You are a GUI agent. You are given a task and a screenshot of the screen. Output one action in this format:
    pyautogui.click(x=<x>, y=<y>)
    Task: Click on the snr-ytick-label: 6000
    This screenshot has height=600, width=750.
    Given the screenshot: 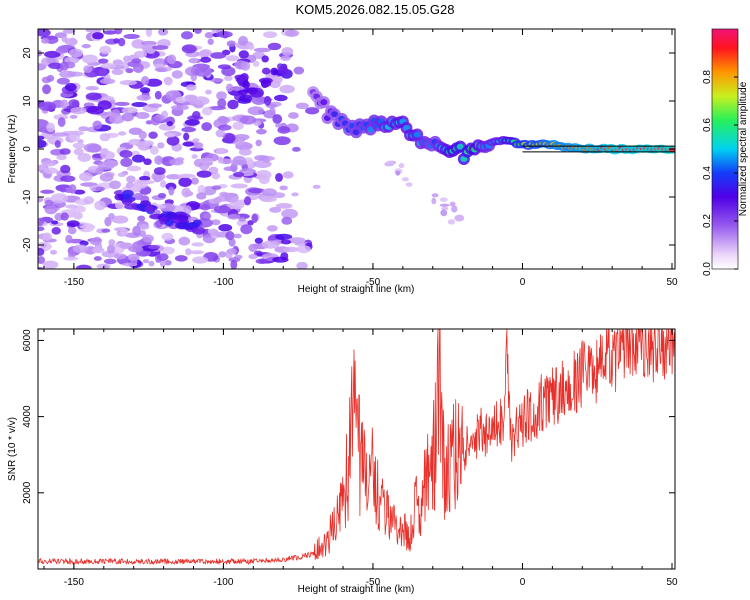 What is the action you would take?
    pyautogui.click(x=27, y=340)
    